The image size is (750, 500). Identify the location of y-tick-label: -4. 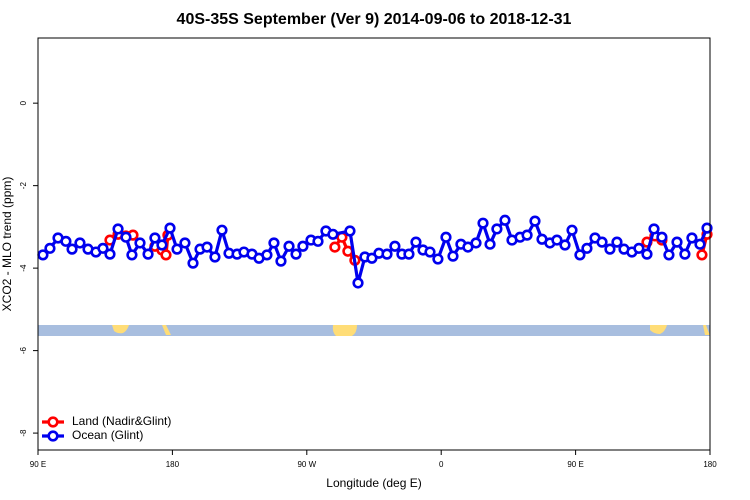
(23, 268).